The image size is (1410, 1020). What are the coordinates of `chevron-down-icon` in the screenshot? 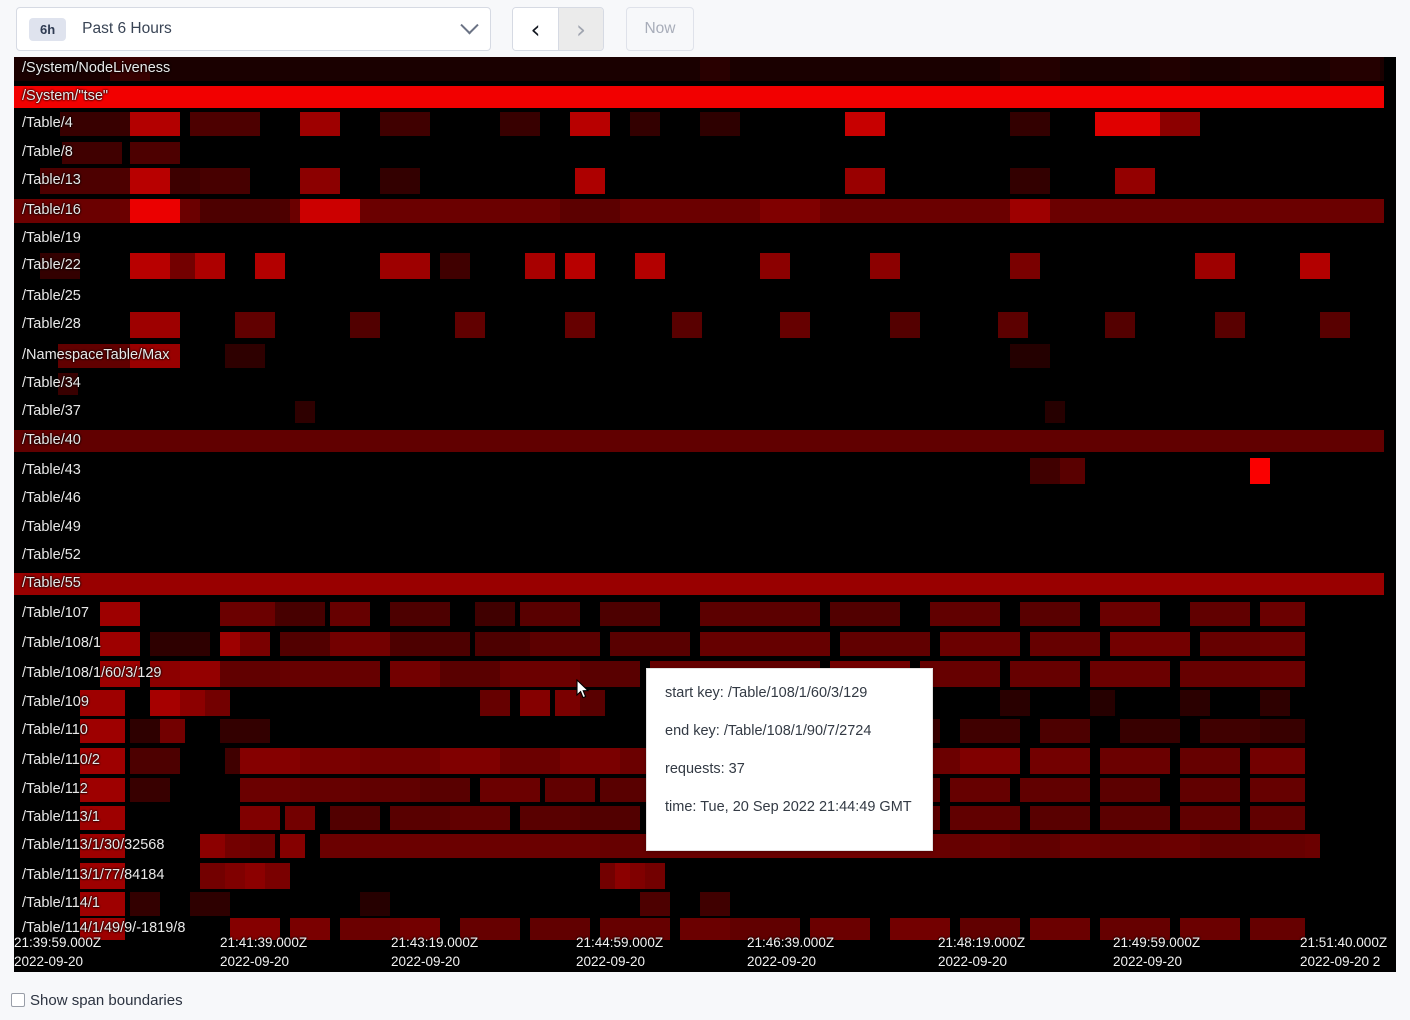 It's located at (469, 24).